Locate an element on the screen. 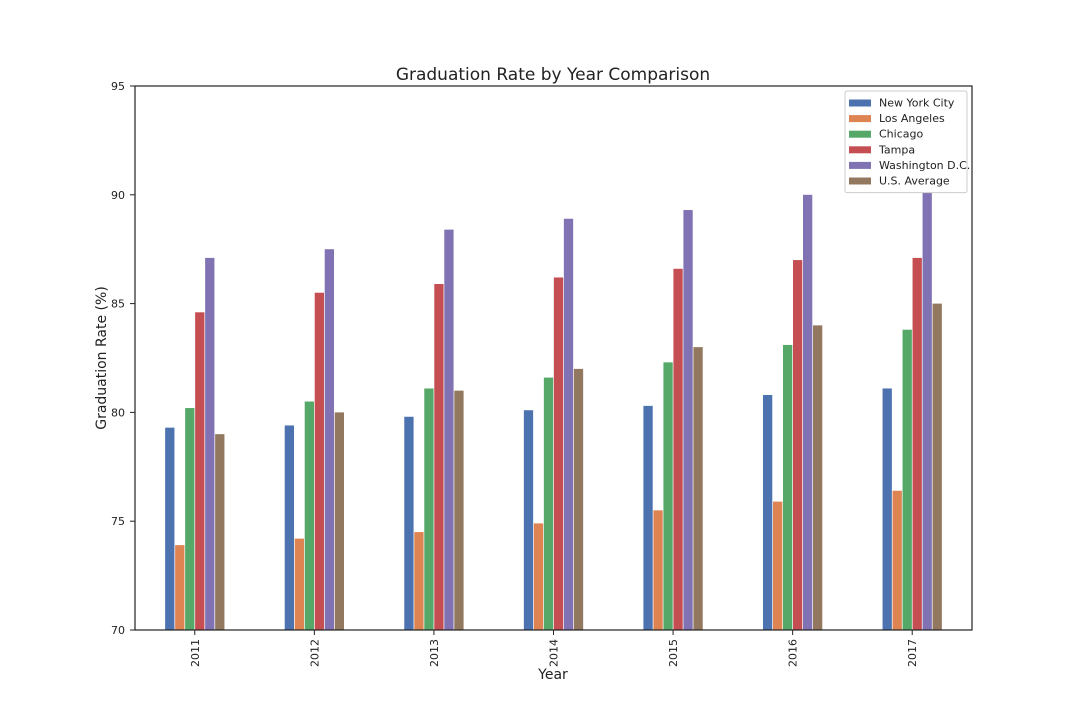 Image resolution: width=1080 pixels, height=720 pixels. x-tick-label: 2012 is located at coordinates (314, 653).